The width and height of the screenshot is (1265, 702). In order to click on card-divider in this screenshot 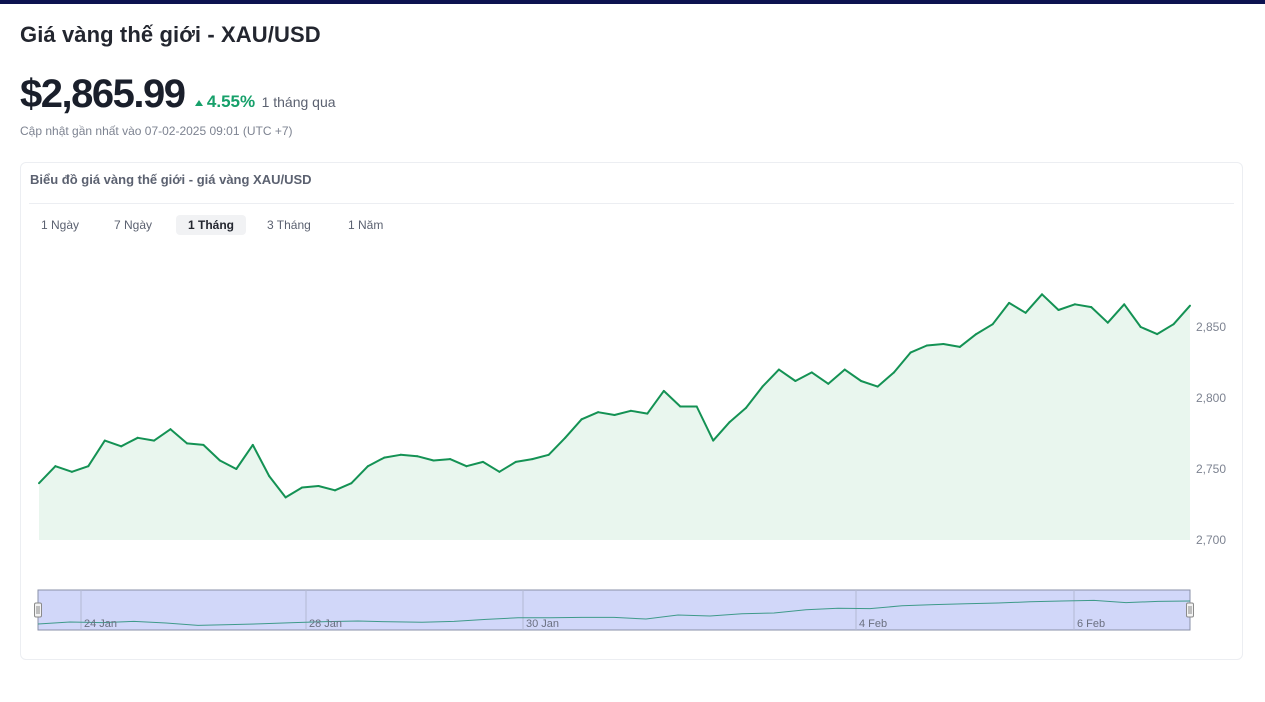, I will do `click(631, 203)`.